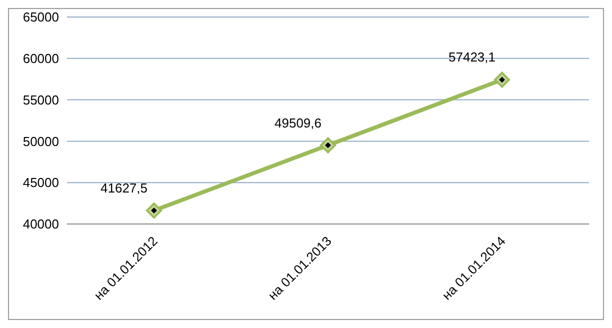 The height and width of the screenshot is (328, 612). What do you see at coordinates (40, 58) in the screenshot?
I see `y-tick-label: 60000` at bounding box center [40, 58].